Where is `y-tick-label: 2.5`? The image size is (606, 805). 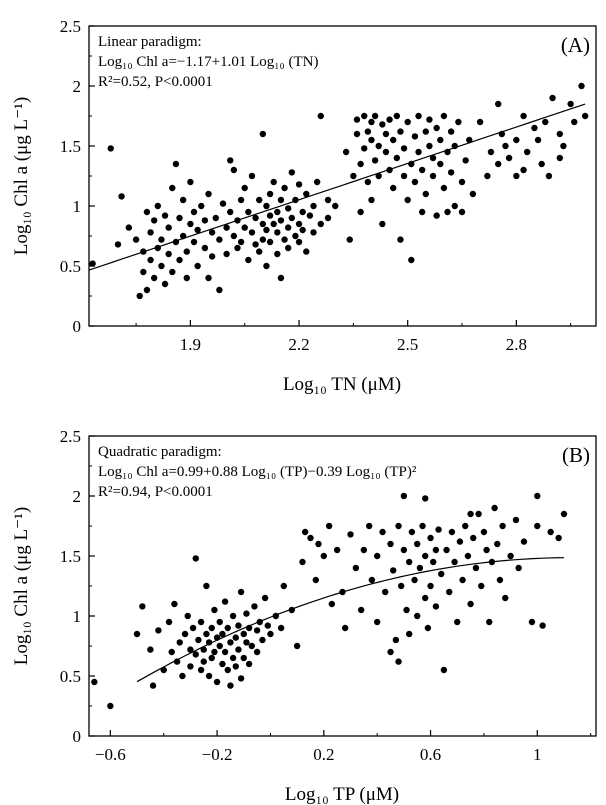
y-tick-label: 2.5 is located at coordinates (70, 26).